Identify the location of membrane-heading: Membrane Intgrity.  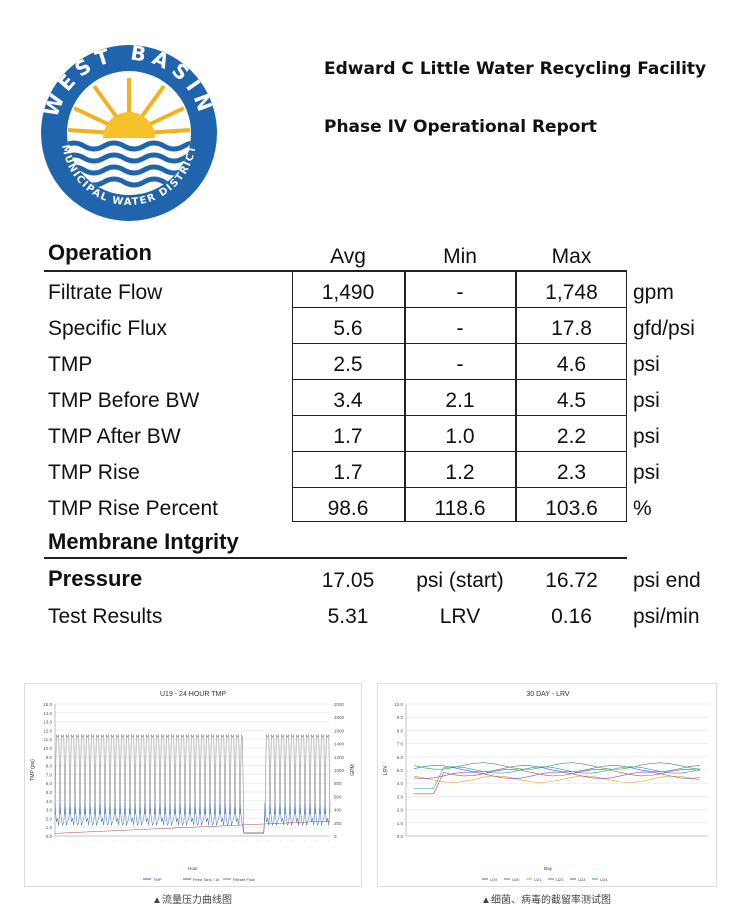
(143, 541).